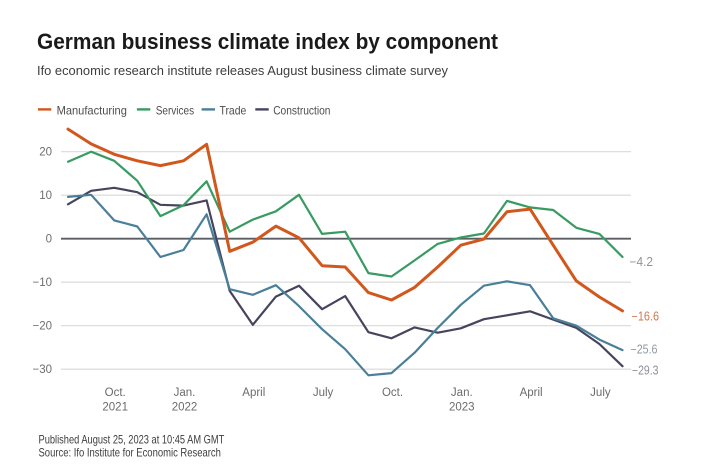  Describe the element at coordinates (42, 327) in the screenshot. I see `svg-text: −20` at that location.